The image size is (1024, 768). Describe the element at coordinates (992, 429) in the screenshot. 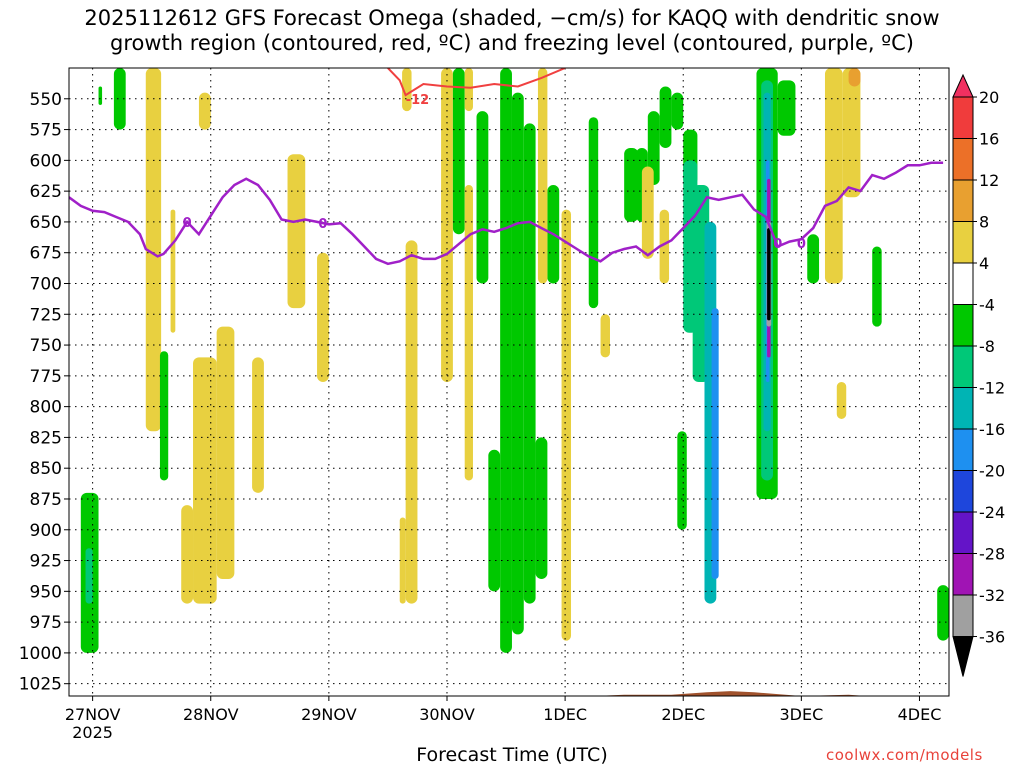

I see `colorbar-label: -16` at that location.